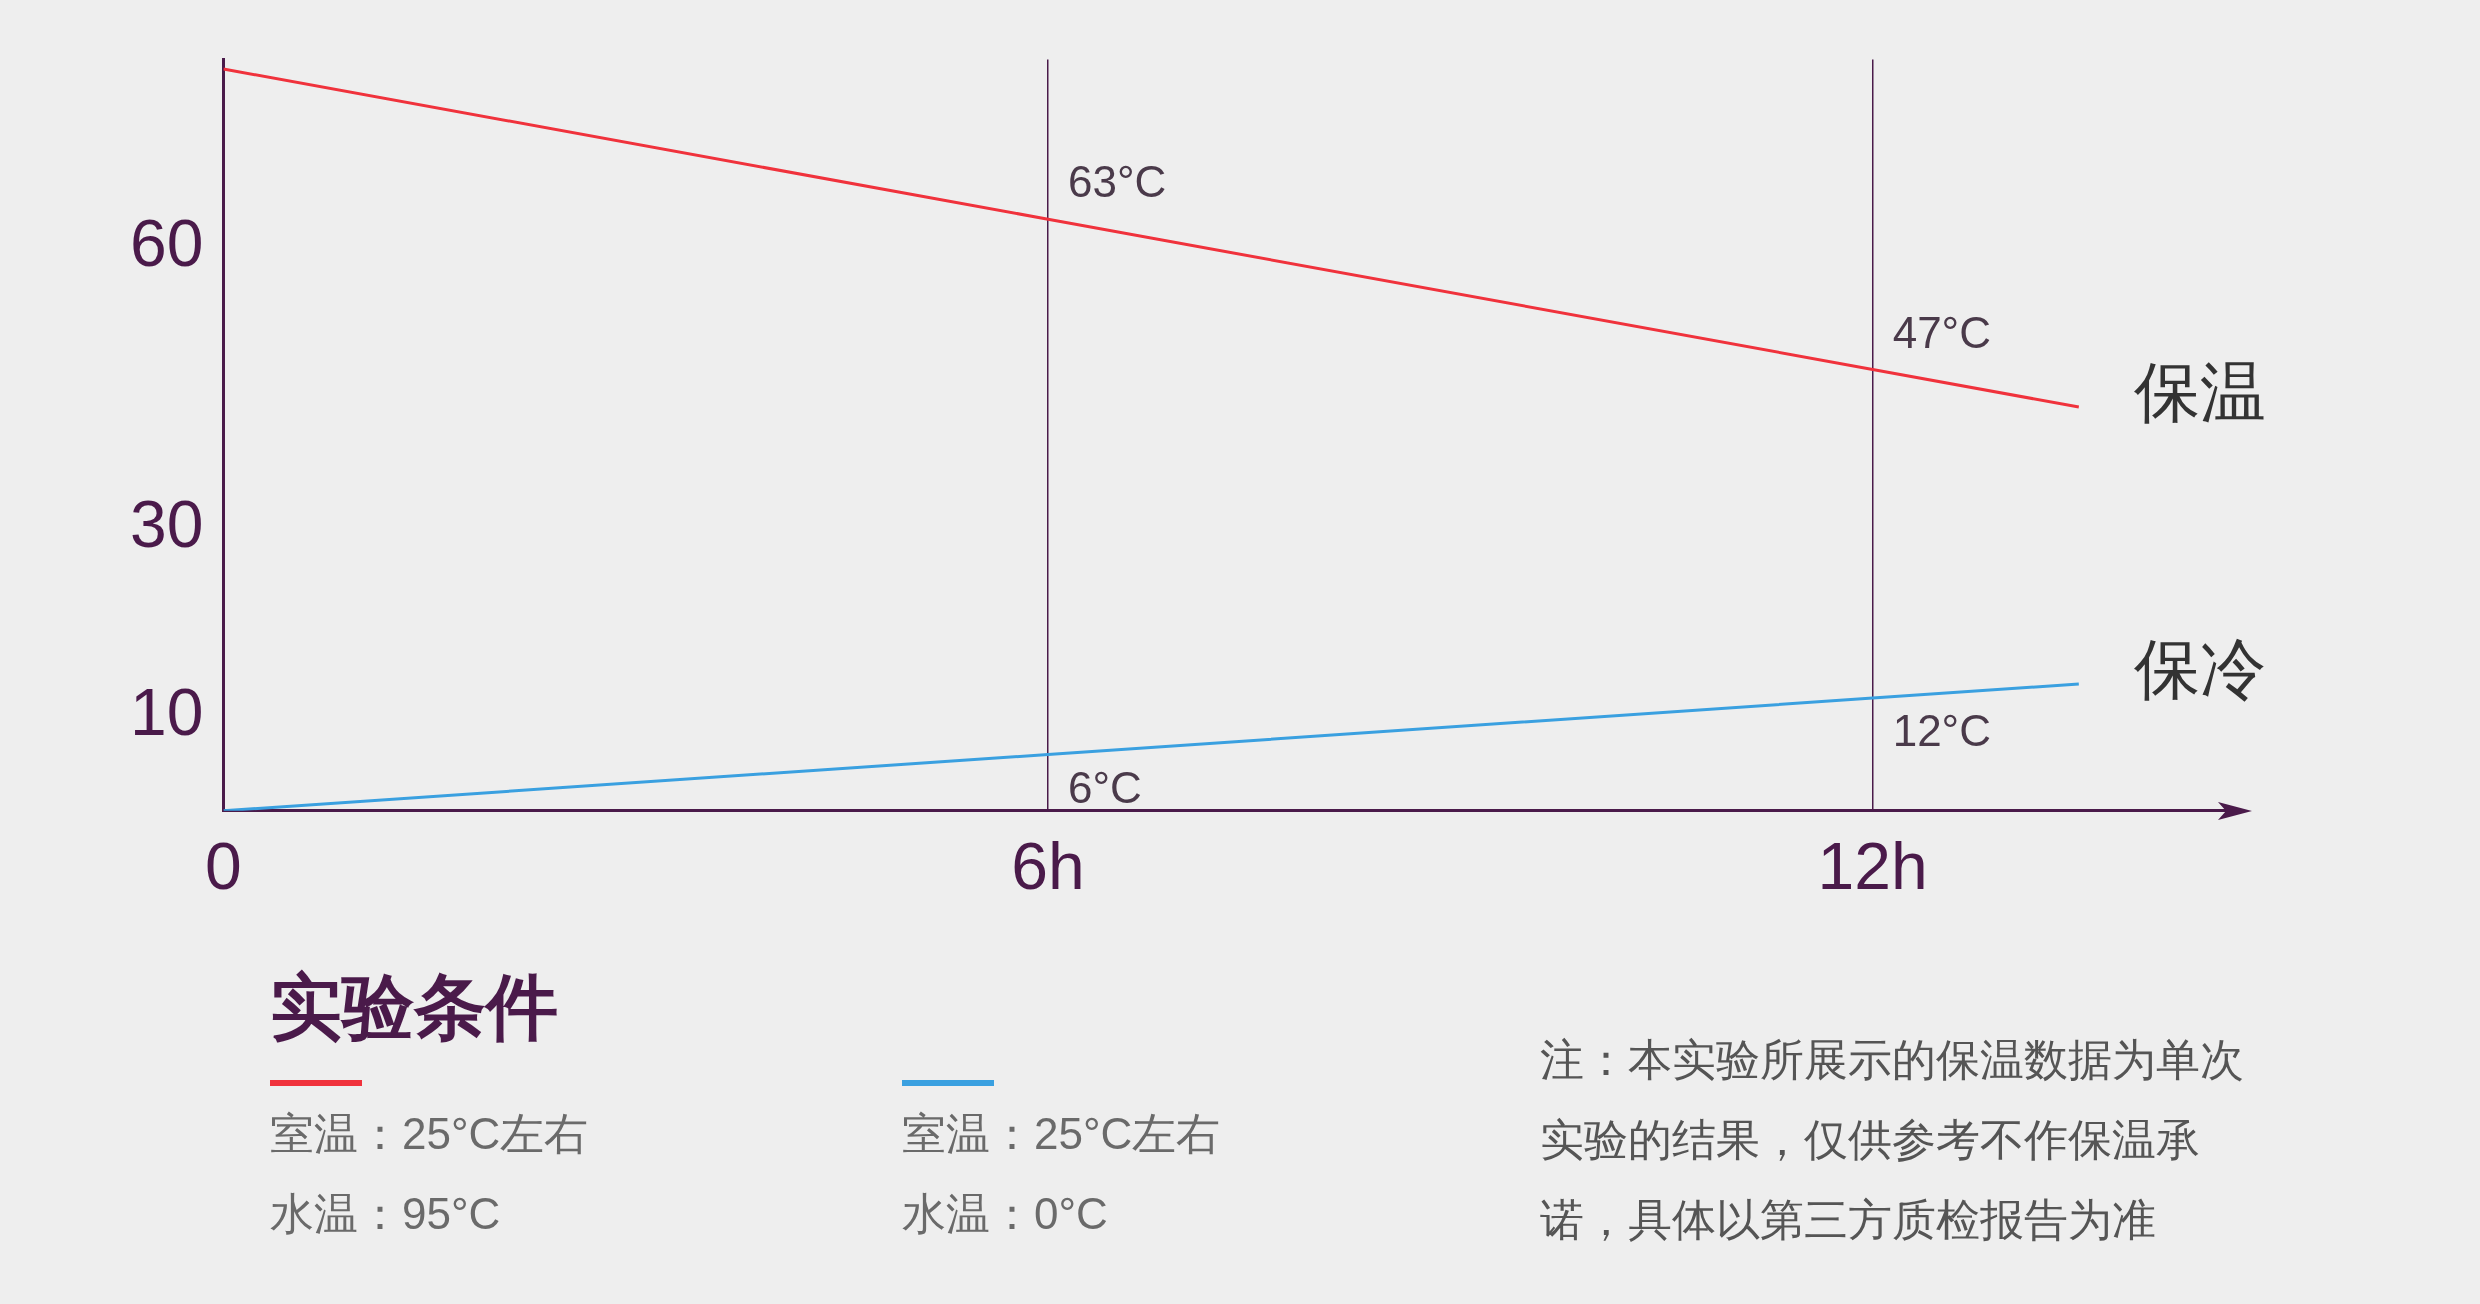 The width and height of the screenshot is (2480, 1304). Describe the element at coordinates (1005, 1214) in the screenshot. I see `text: 水温：0°C` at that location.